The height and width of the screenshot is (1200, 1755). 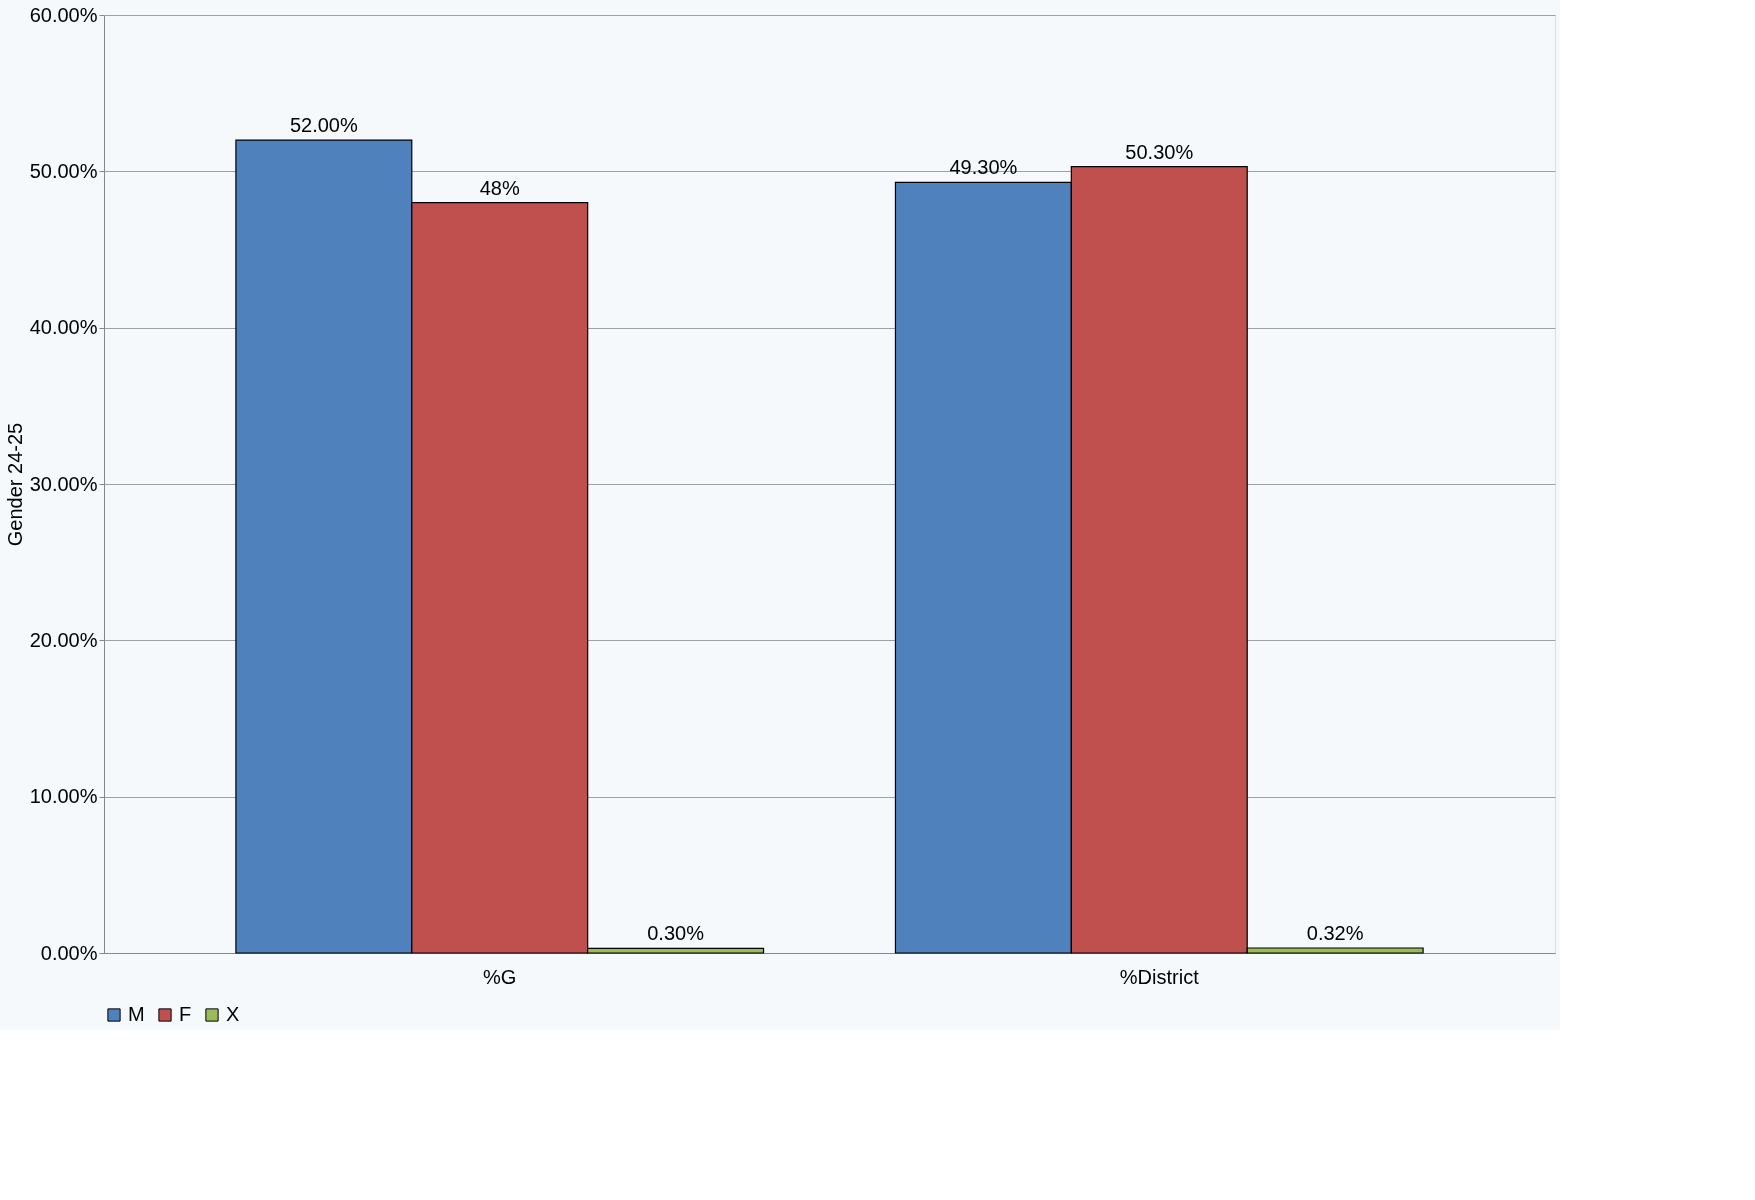 What do you see at coordinates (983, 167) in the screenshot?
I see `data-label: 49.30%` at bounding box center [983, 167].